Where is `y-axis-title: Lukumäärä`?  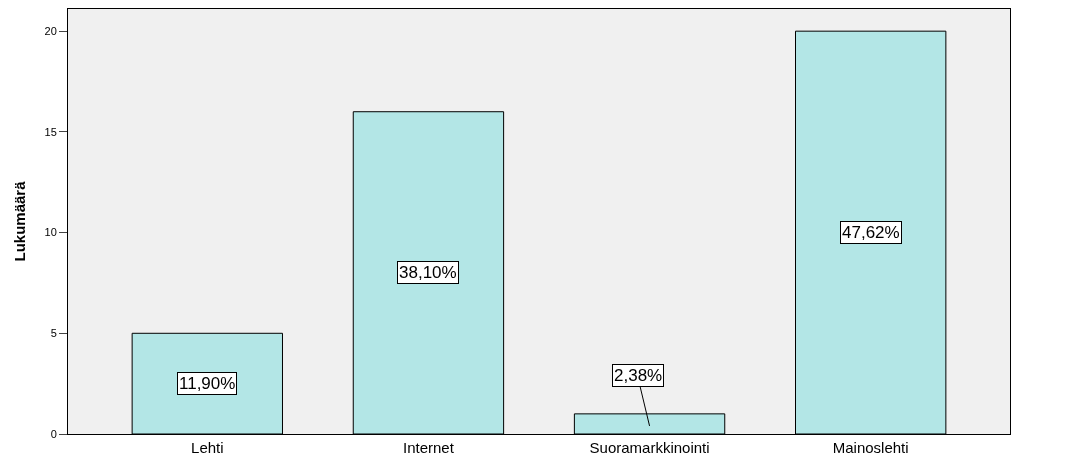
y-axis-title: Lukumäärä is located at coordinates (19, 221).